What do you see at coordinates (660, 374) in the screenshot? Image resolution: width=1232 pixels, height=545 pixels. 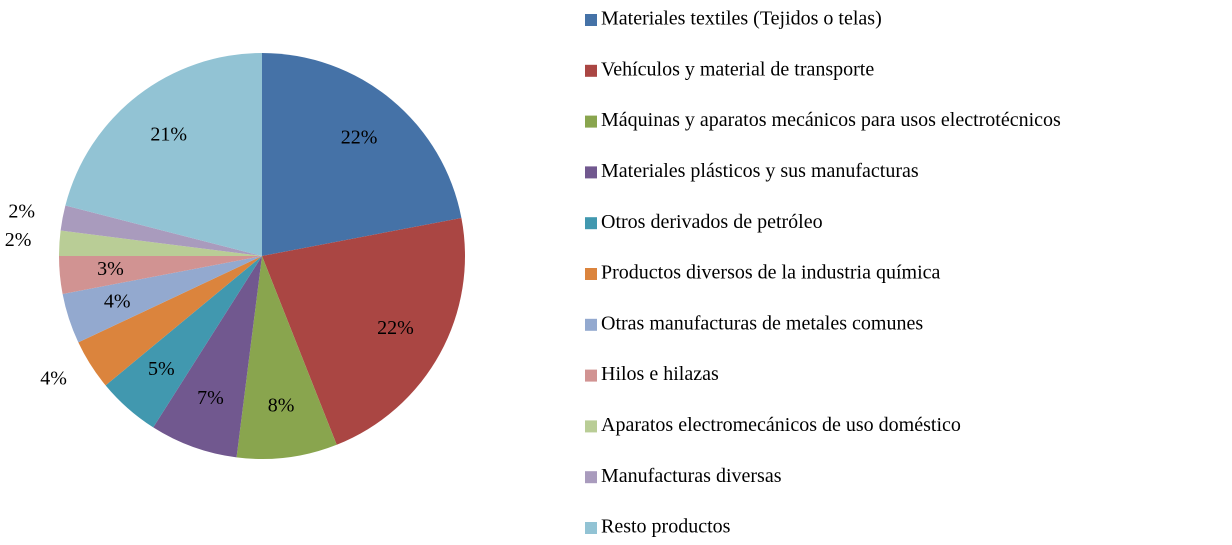 I see `legend-label: Hilos e hilazas` at bounding box center [660, 374].